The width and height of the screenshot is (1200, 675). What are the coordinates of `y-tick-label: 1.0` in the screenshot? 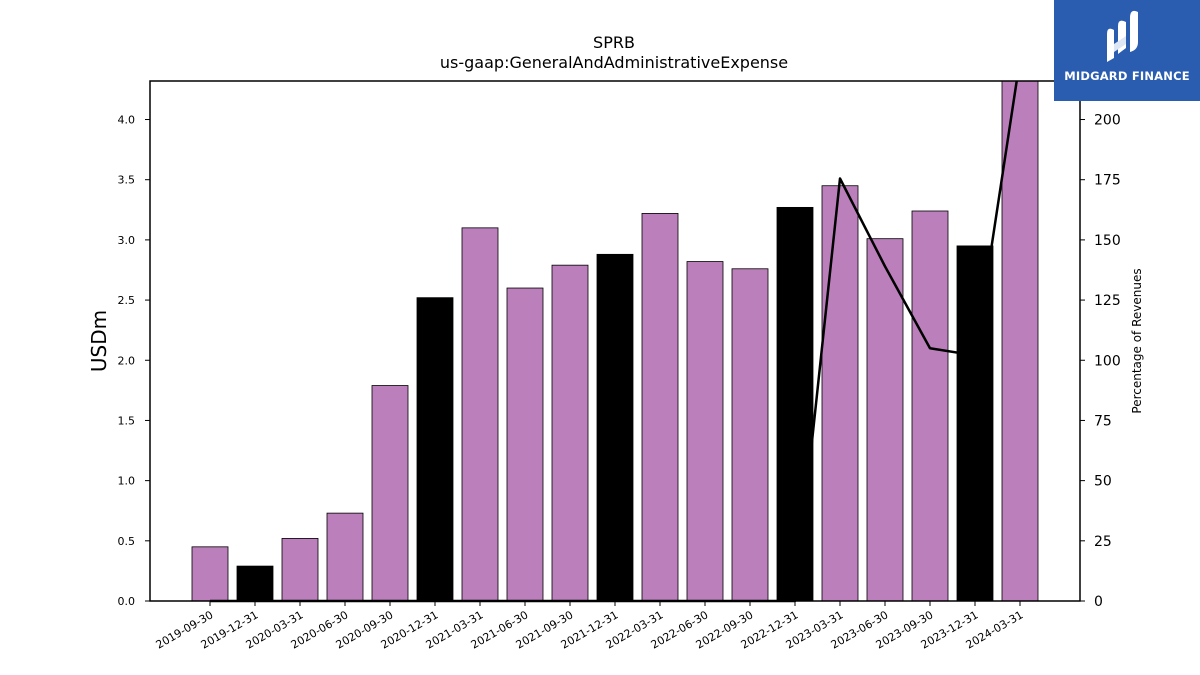 It's located at (127, 481).